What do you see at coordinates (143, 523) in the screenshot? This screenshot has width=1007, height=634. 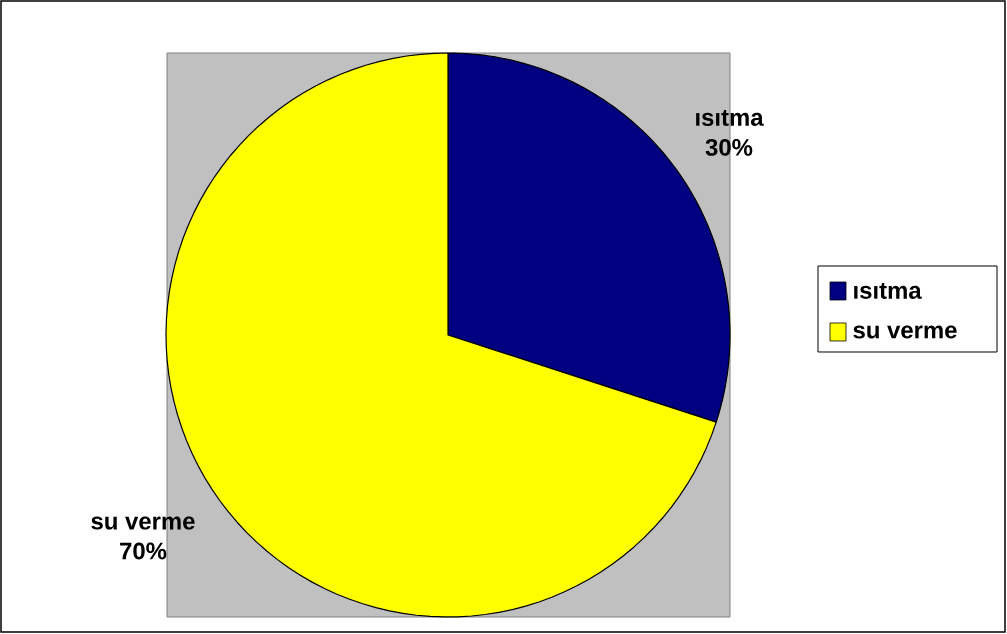 I see `slice-label: su verme` at bounding box center [143, 523].